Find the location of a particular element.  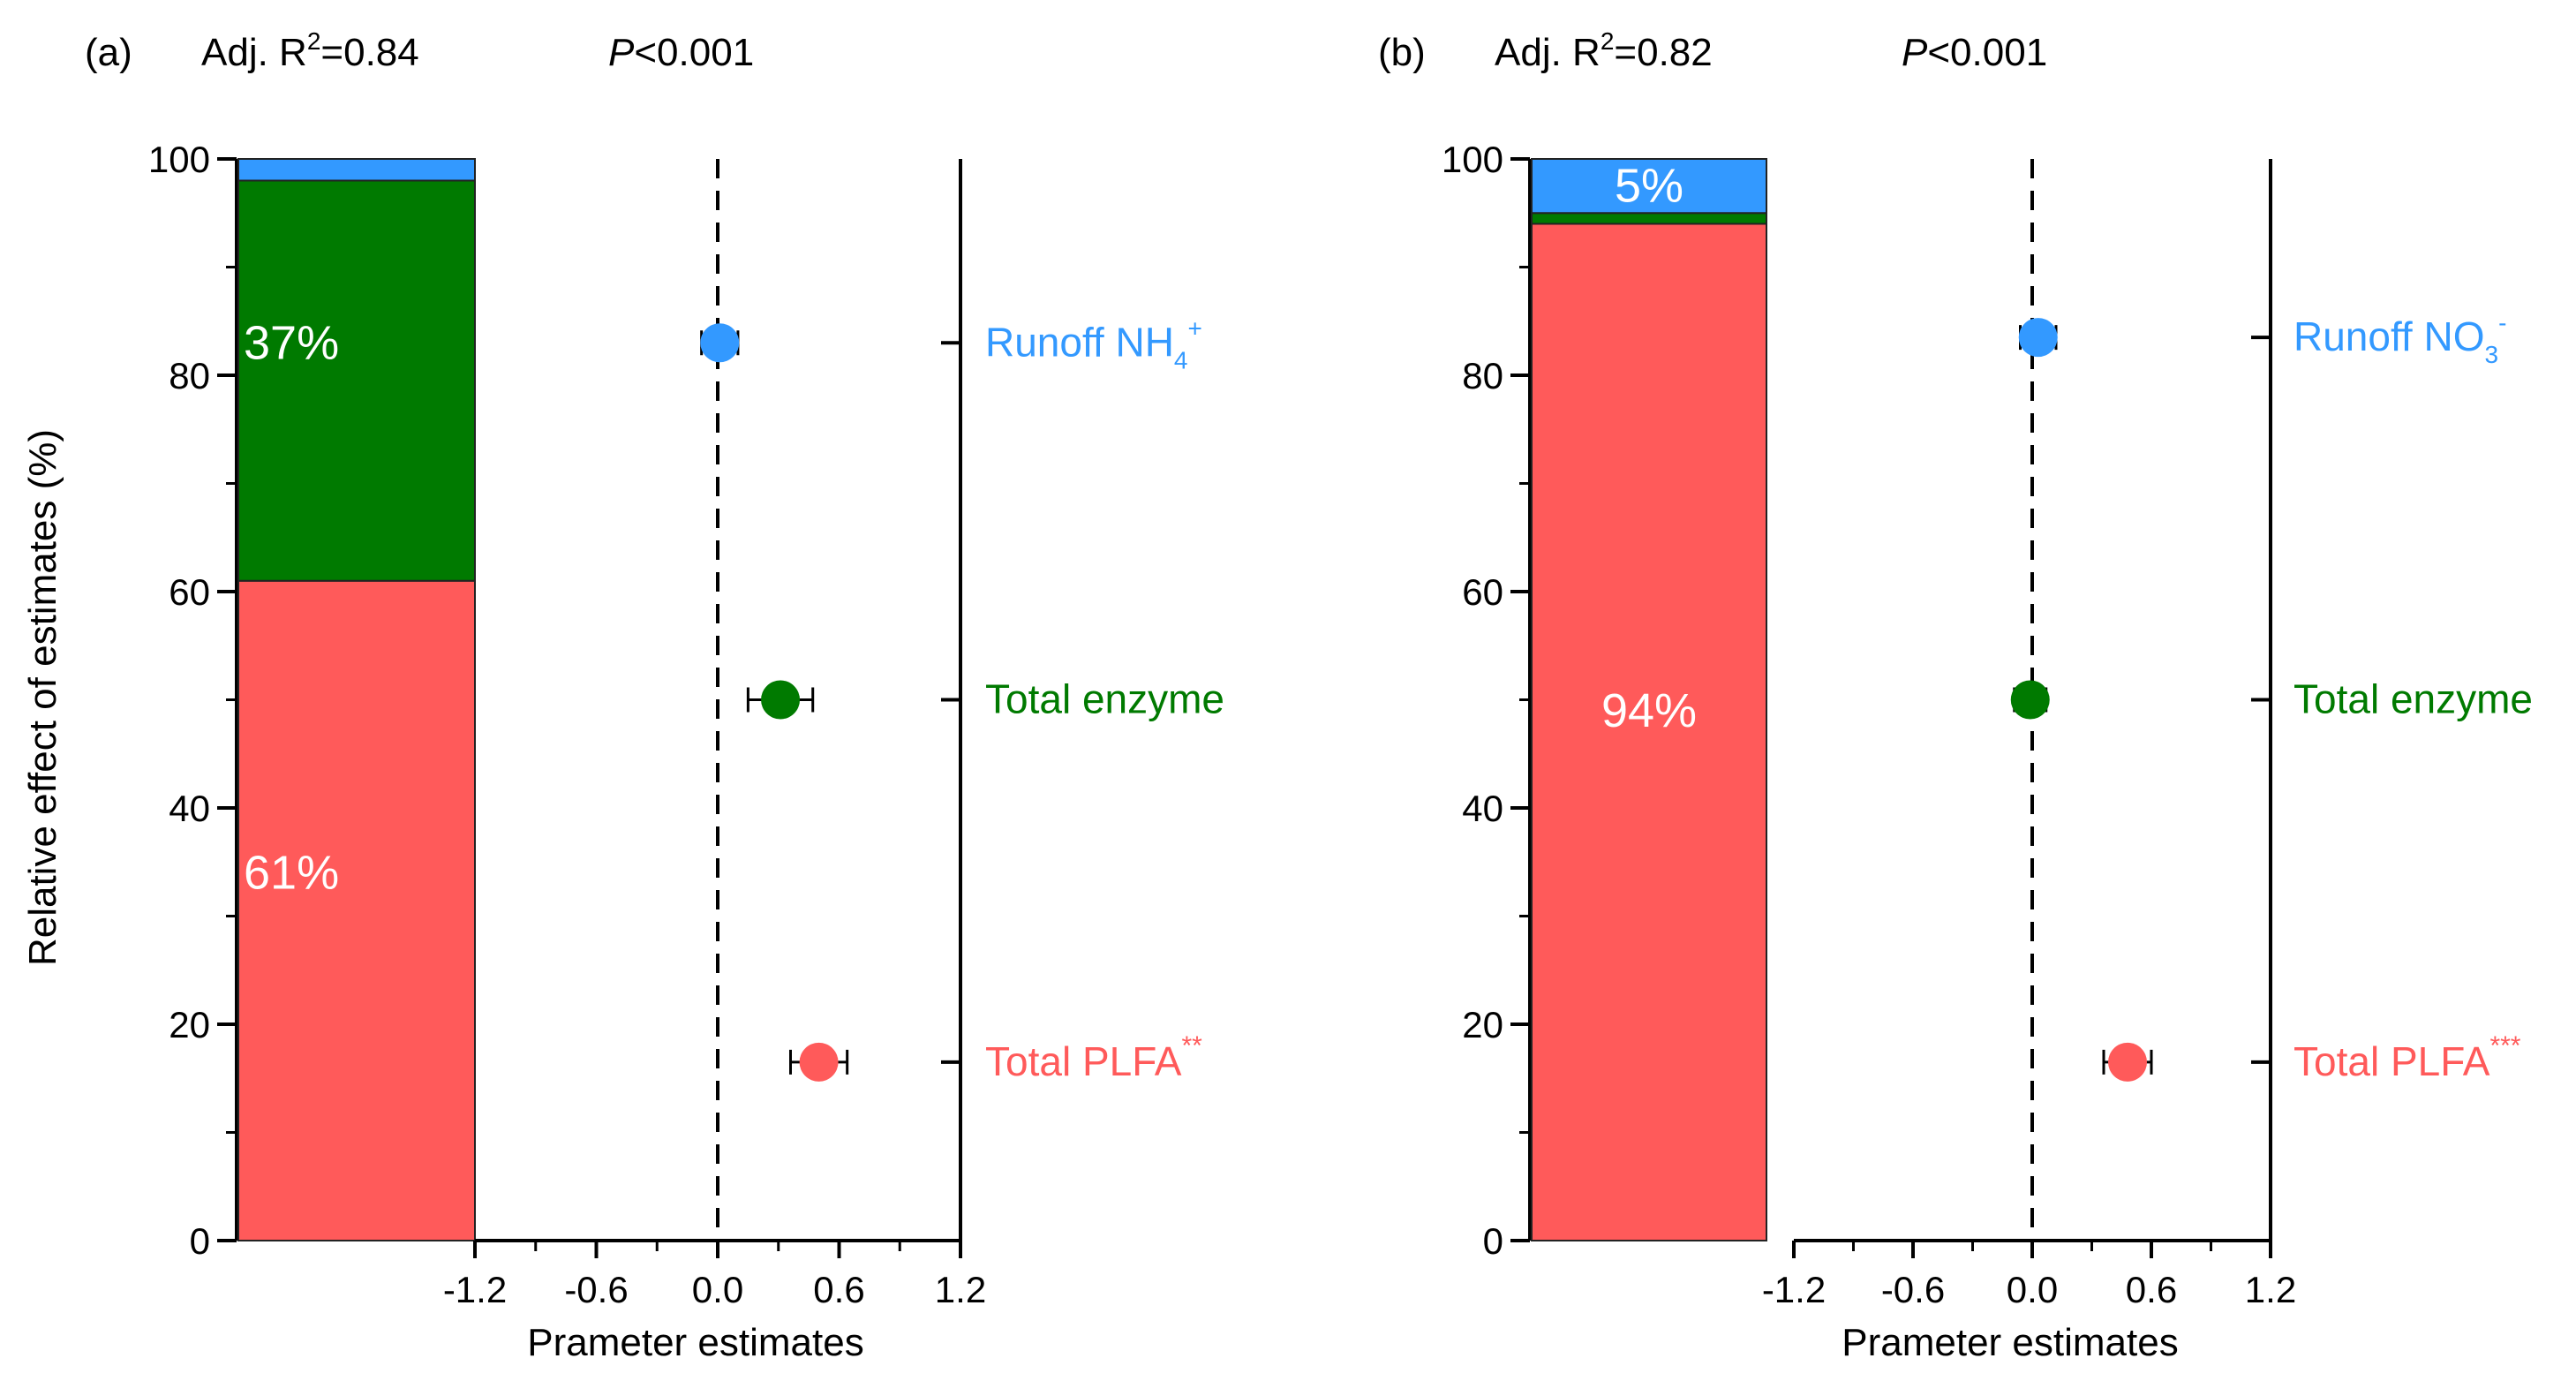

panel-label: (b) is located at coordinates (1402, 52).